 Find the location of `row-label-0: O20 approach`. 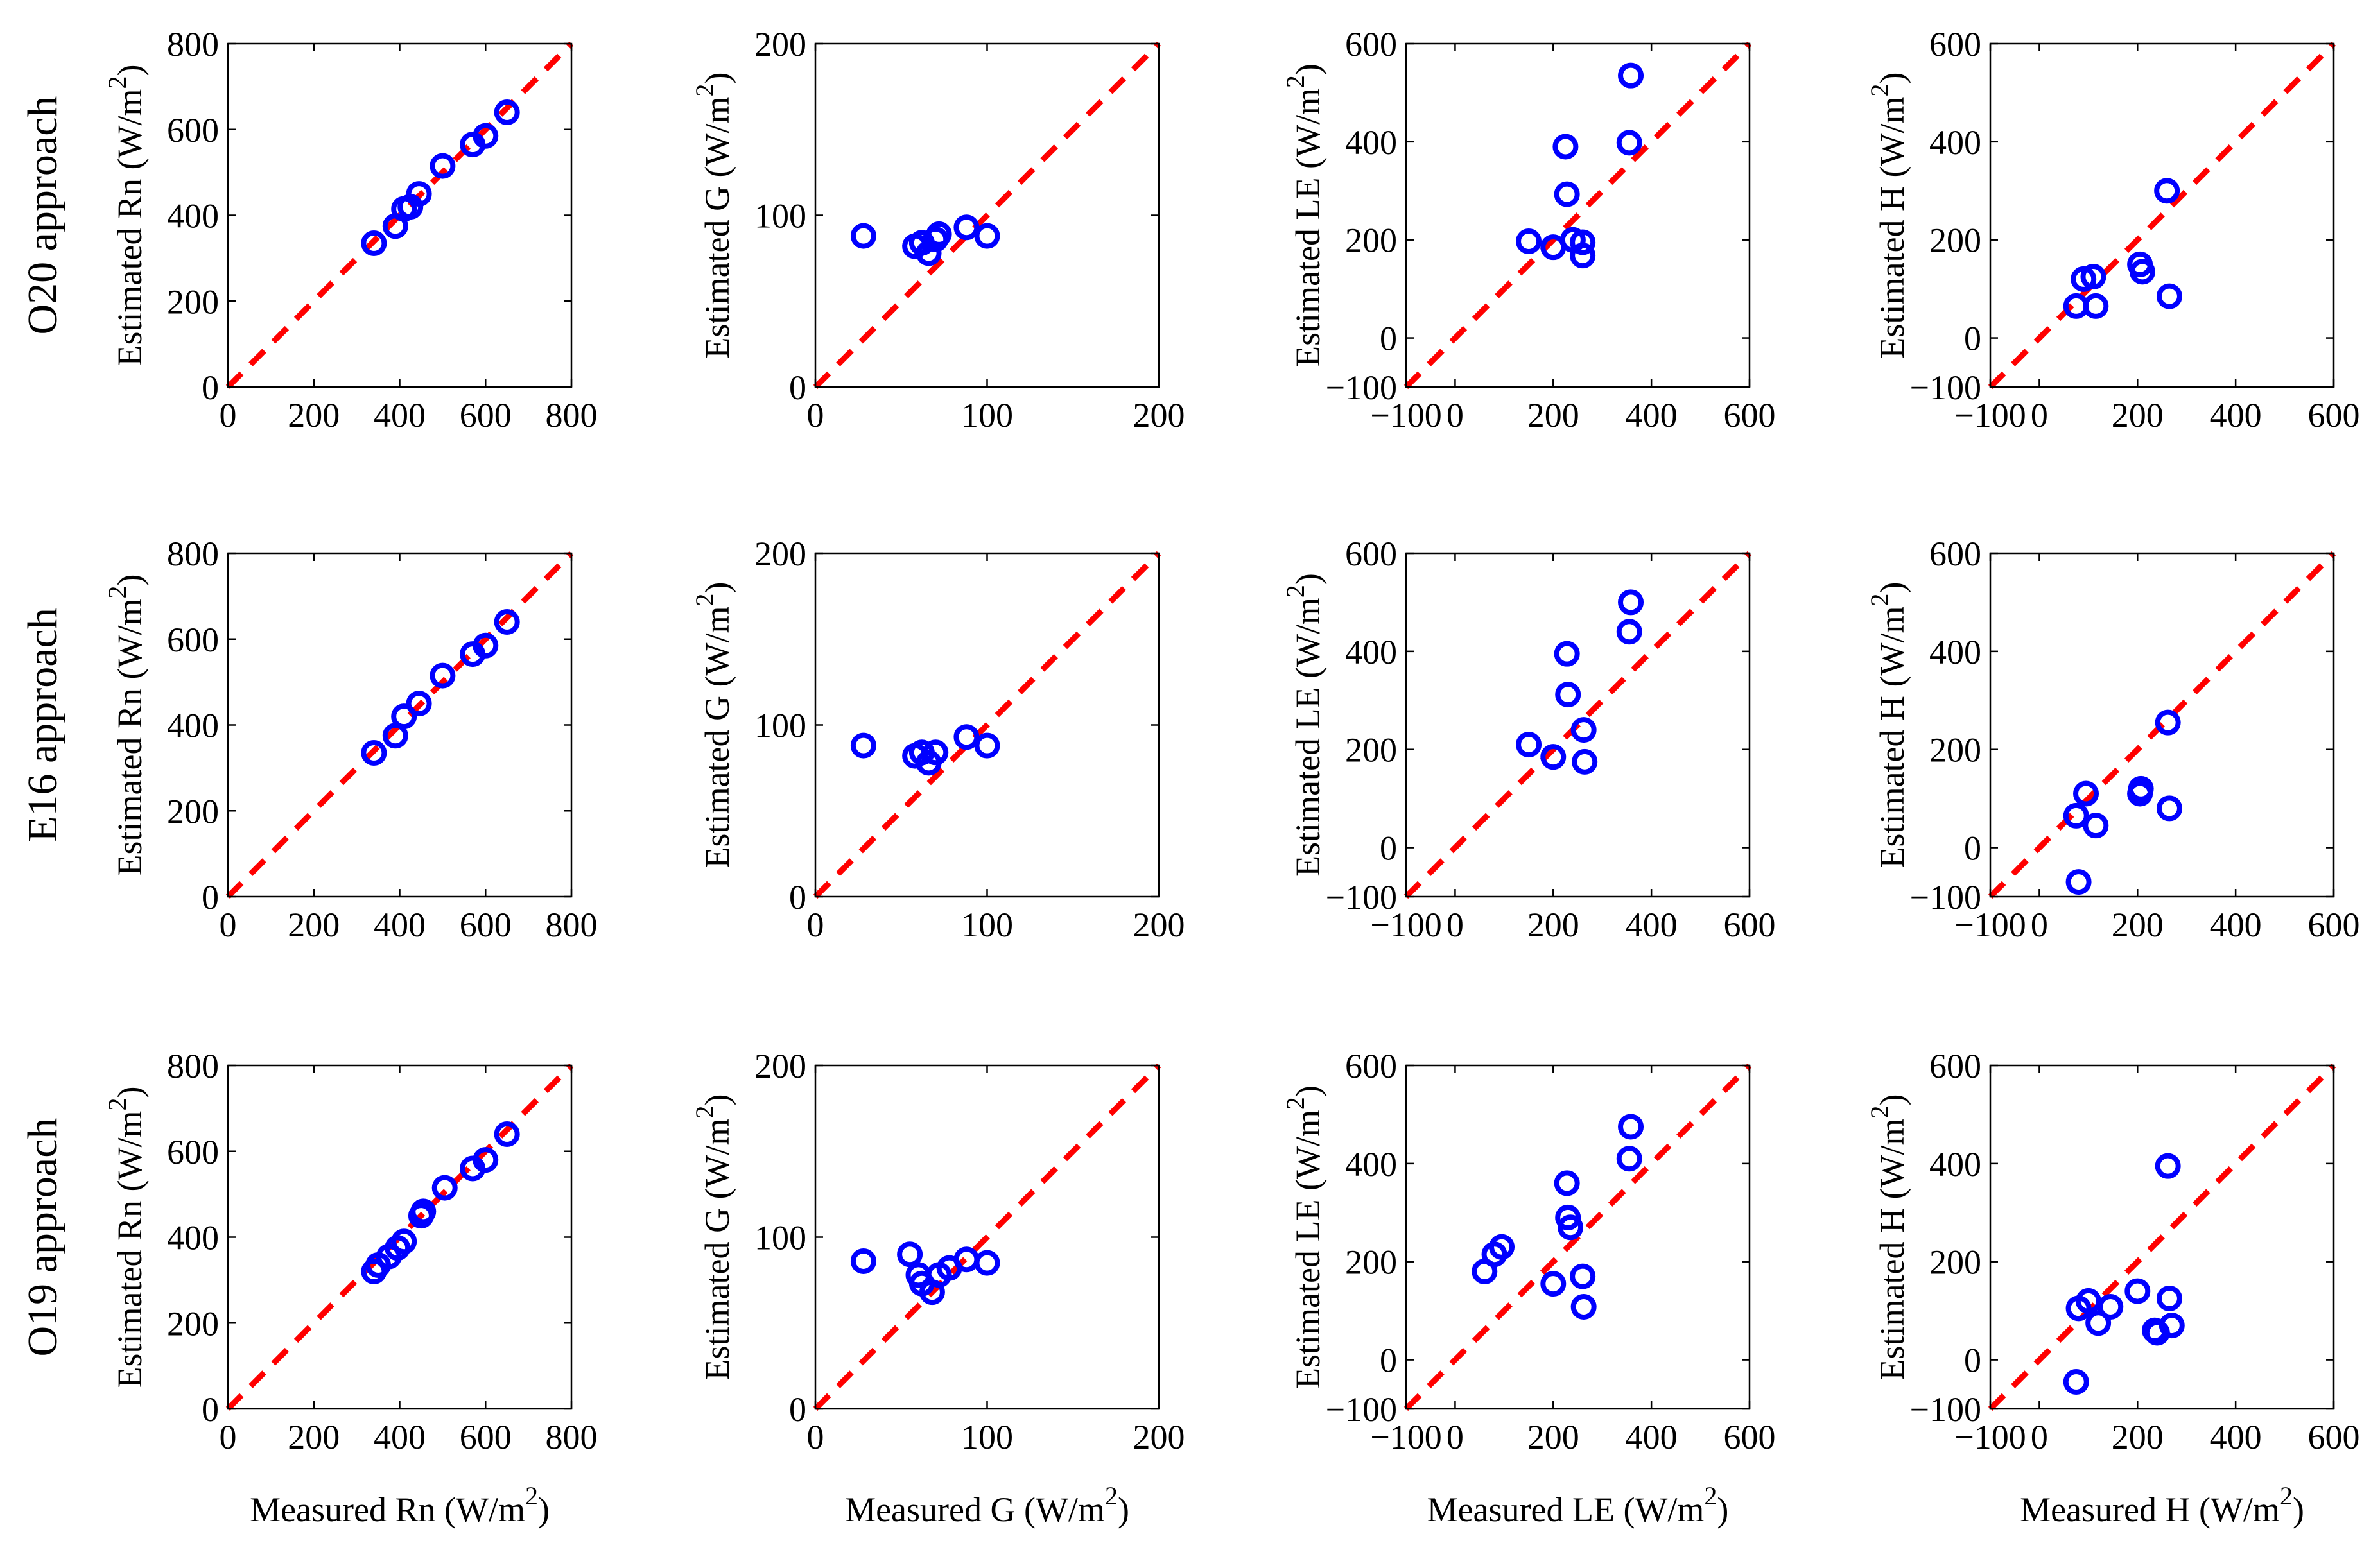

row-label-0: O20 approach is located at coordinates (42, 215).